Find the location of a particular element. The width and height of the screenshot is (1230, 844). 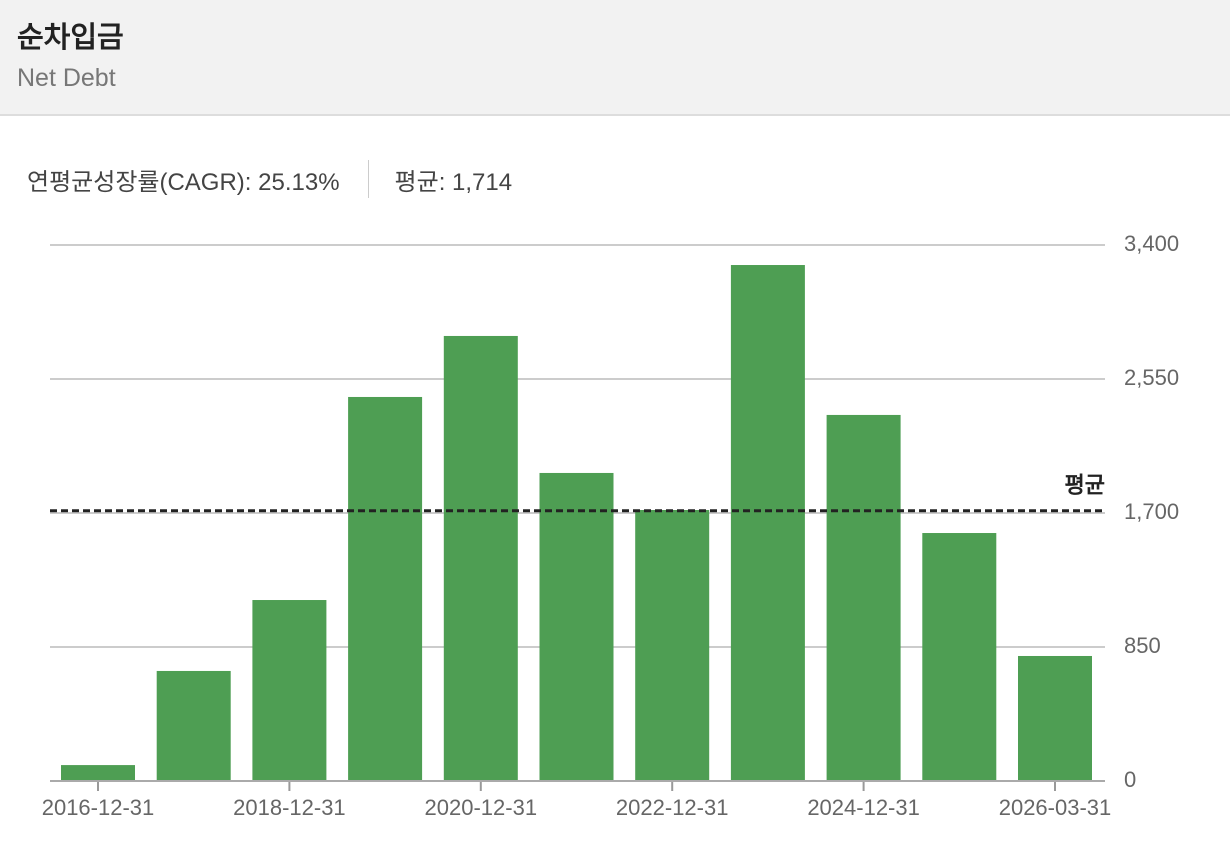

y-tick-label: 3,400 is located at coordinates (1151, 243).